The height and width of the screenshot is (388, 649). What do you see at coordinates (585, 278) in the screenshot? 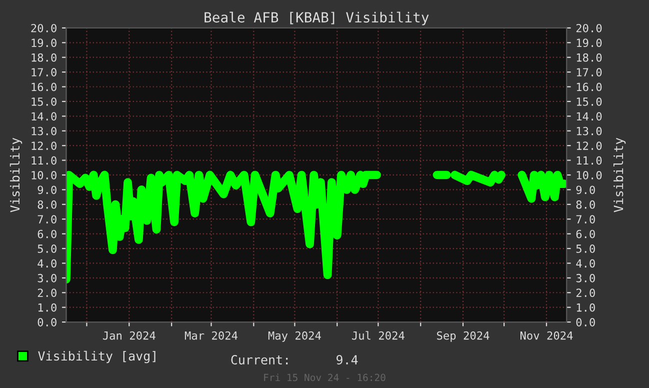
I see `y2-tick-label: 3.0` at bounding box center [585, 278].